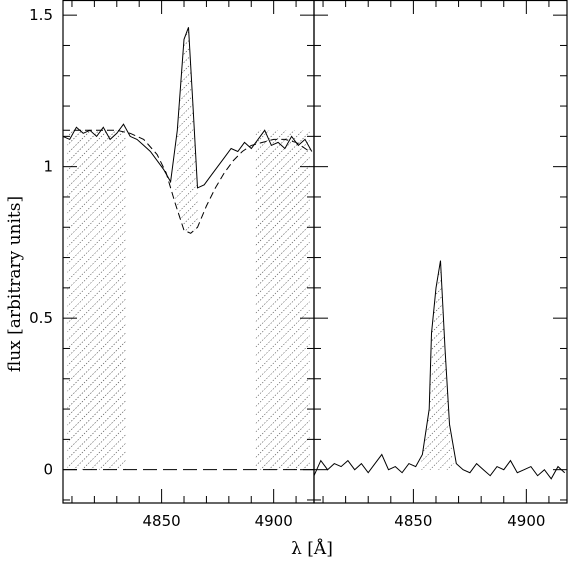 The image size is (568, 566). Describe the element at coordinates (312, 548) in the screenshot. I see `x-axis-label: λ [Å]` at that location.